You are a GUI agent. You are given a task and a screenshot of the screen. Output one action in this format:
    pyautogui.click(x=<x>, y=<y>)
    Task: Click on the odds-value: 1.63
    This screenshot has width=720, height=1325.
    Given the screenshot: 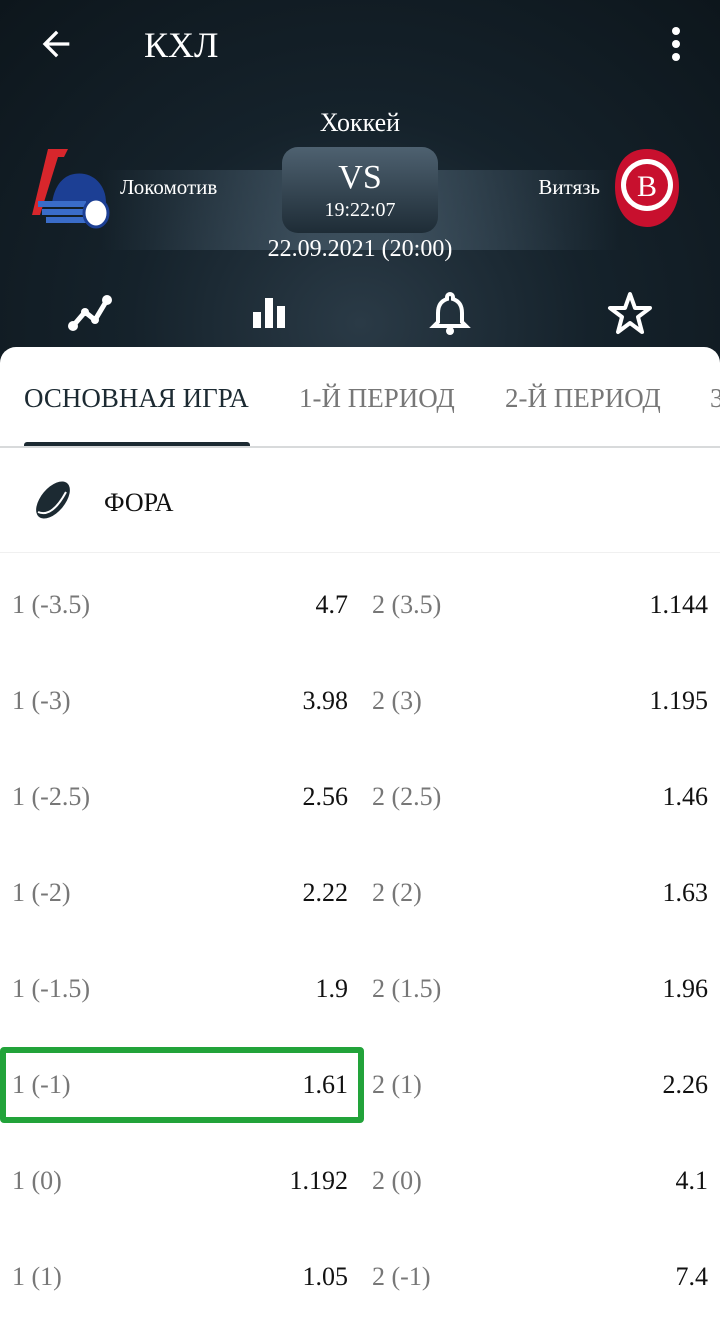 What is the action you would take?
    pyautogui.click(x=685, y=892)
    